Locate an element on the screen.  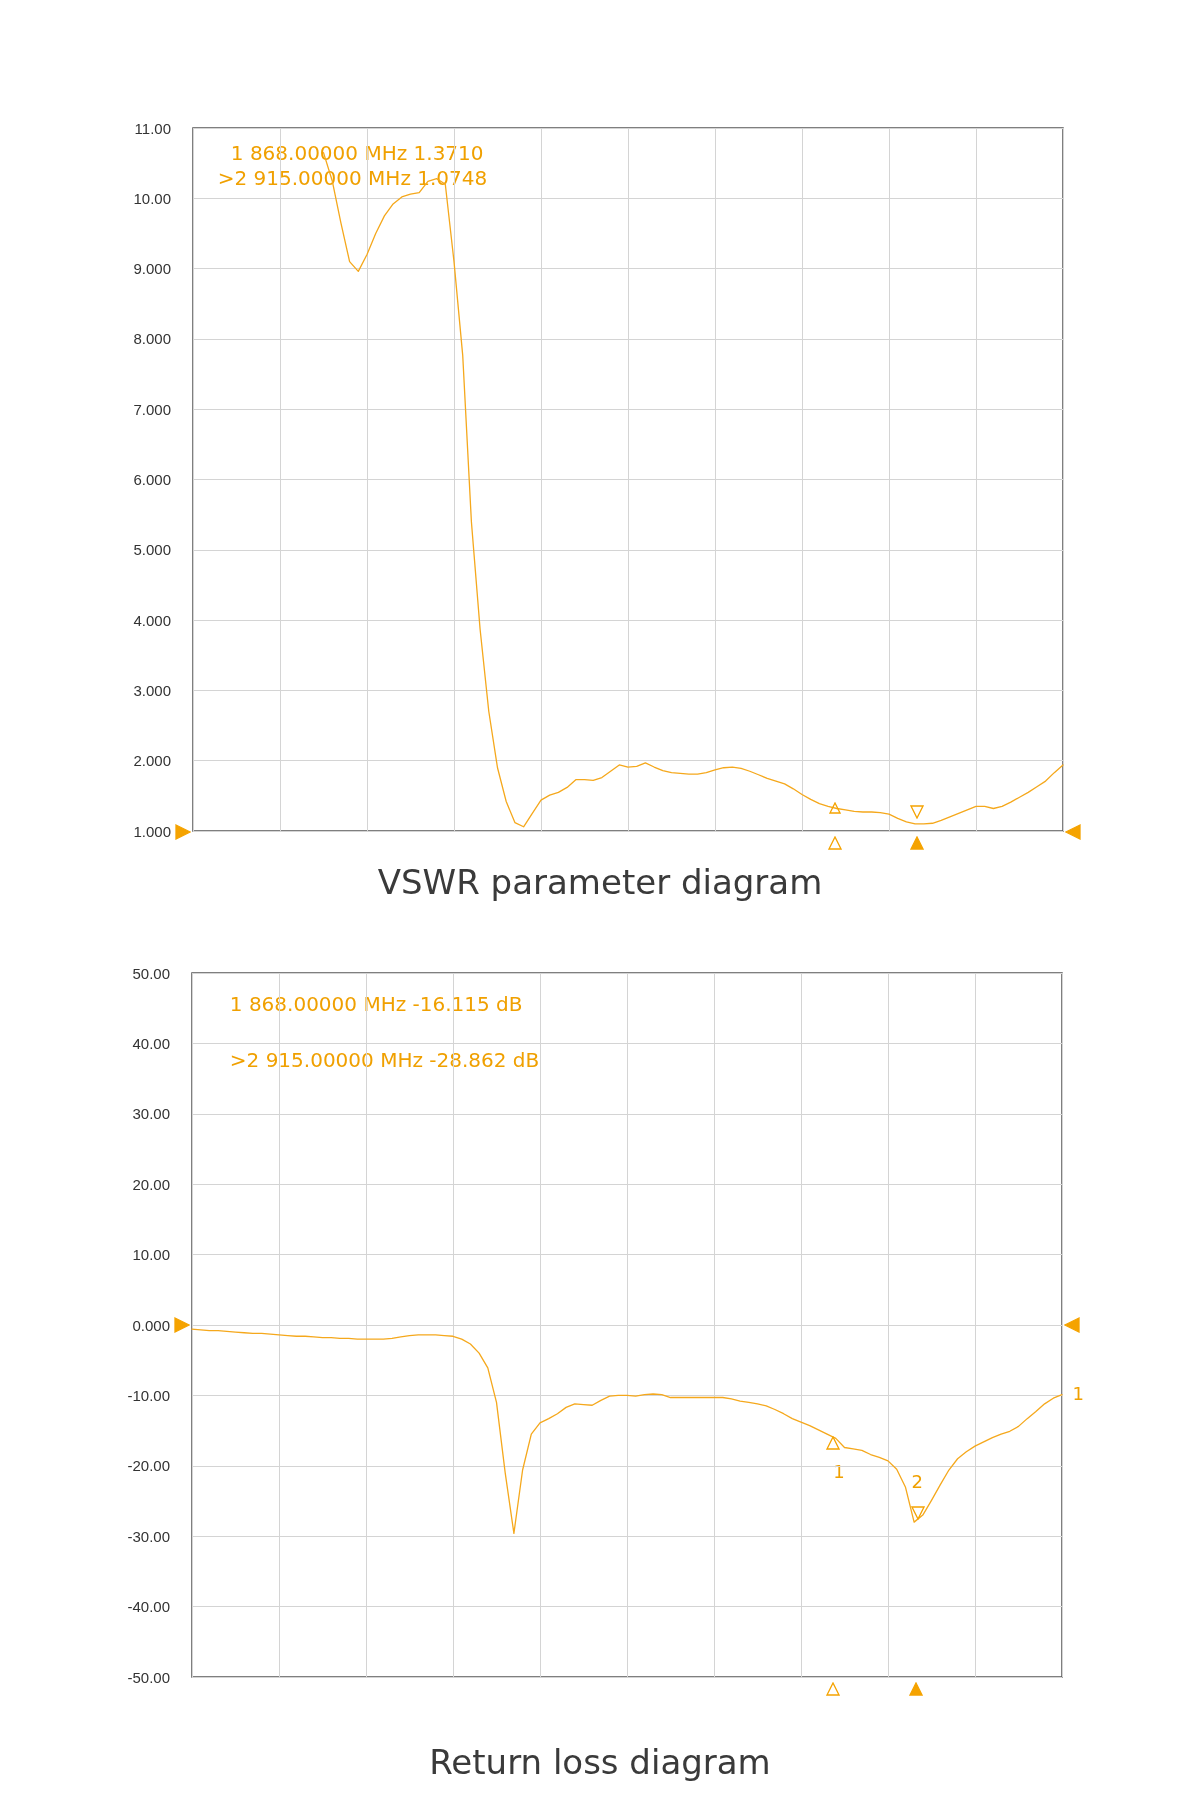
text: 1 is located at coordinates (1078, 1394).